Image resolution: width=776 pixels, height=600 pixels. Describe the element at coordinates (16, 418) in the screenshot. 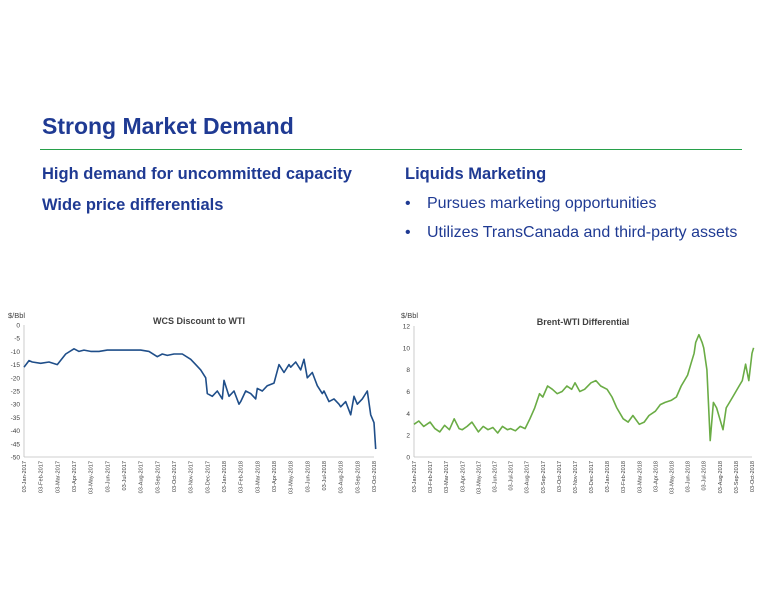

I see `y-tick-label: -35` at that location.